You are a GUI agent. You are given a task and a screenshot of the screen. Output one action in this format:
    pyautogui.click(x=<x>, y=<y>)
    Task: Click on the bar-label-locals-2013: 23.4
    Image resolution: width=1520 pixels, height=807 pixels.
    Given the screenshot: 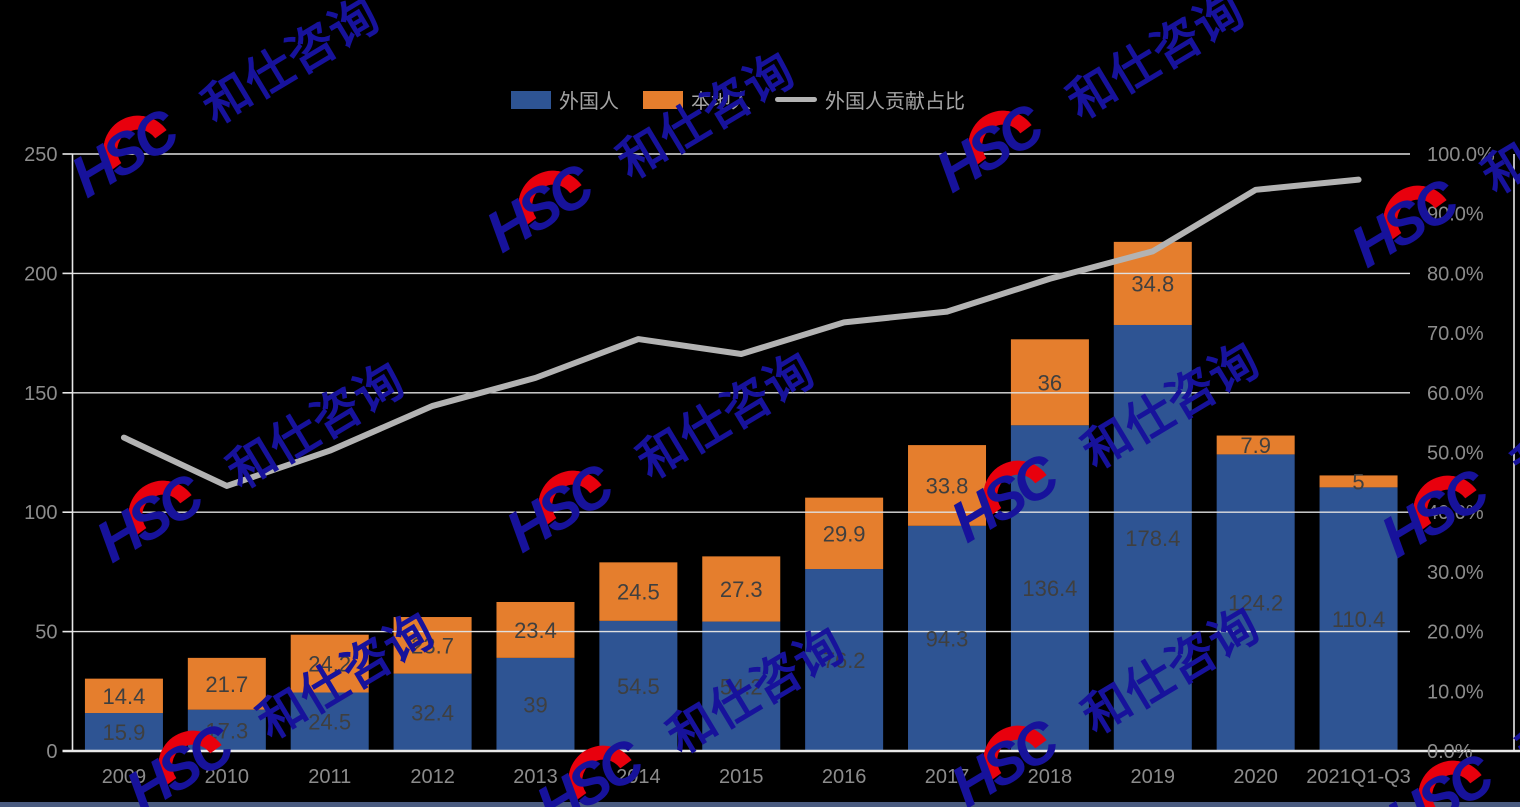 What is the action you would take?
    pyautogui.click(x=535, y=630)
    